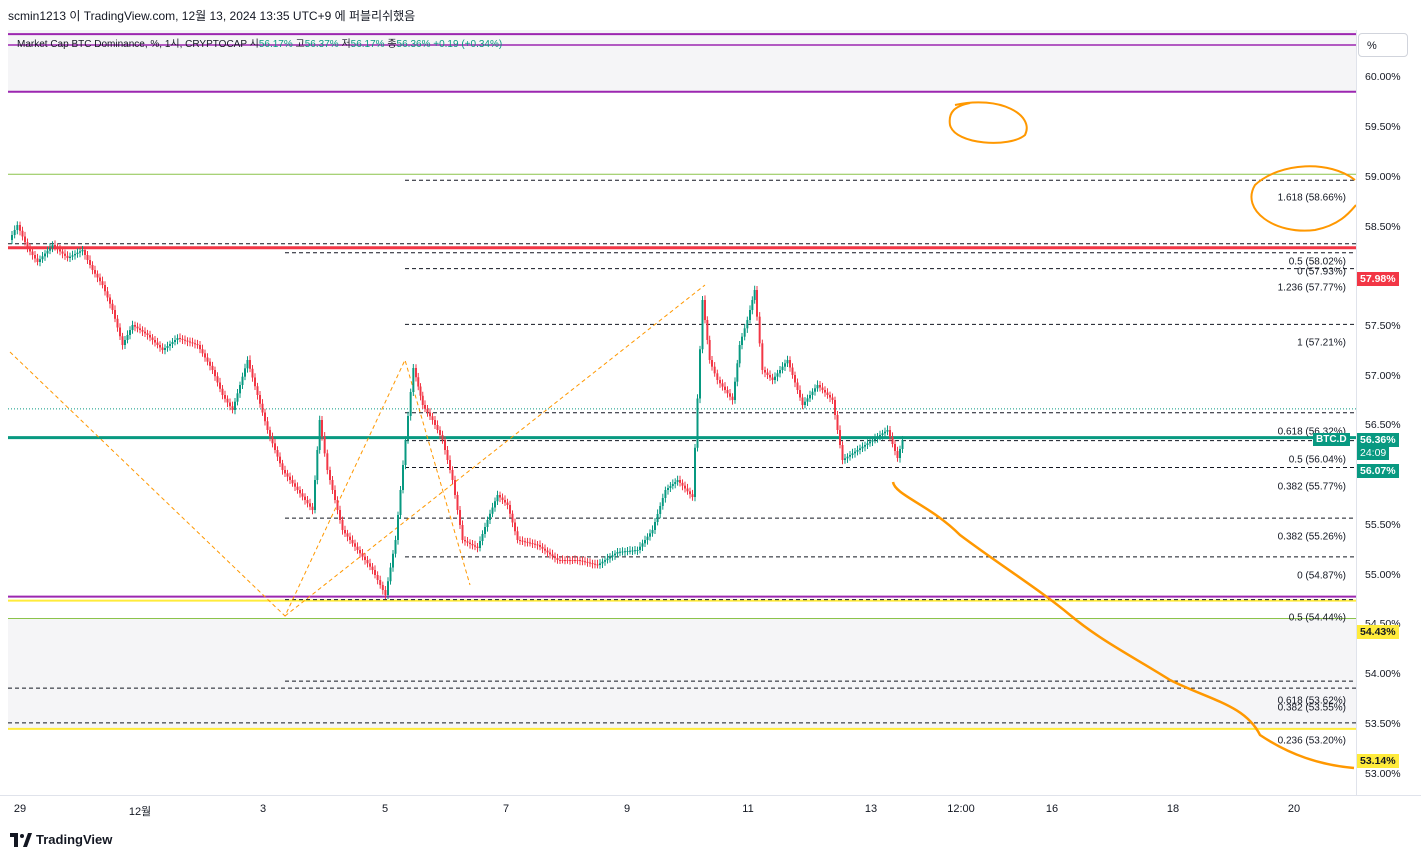 The width and height of the screenshot is (1421, 858). What do you see at coordinates (1321, 272) in the screenshot?
I see `fib-label: 0 (57.93%)` at bounding box center [1321, 272].